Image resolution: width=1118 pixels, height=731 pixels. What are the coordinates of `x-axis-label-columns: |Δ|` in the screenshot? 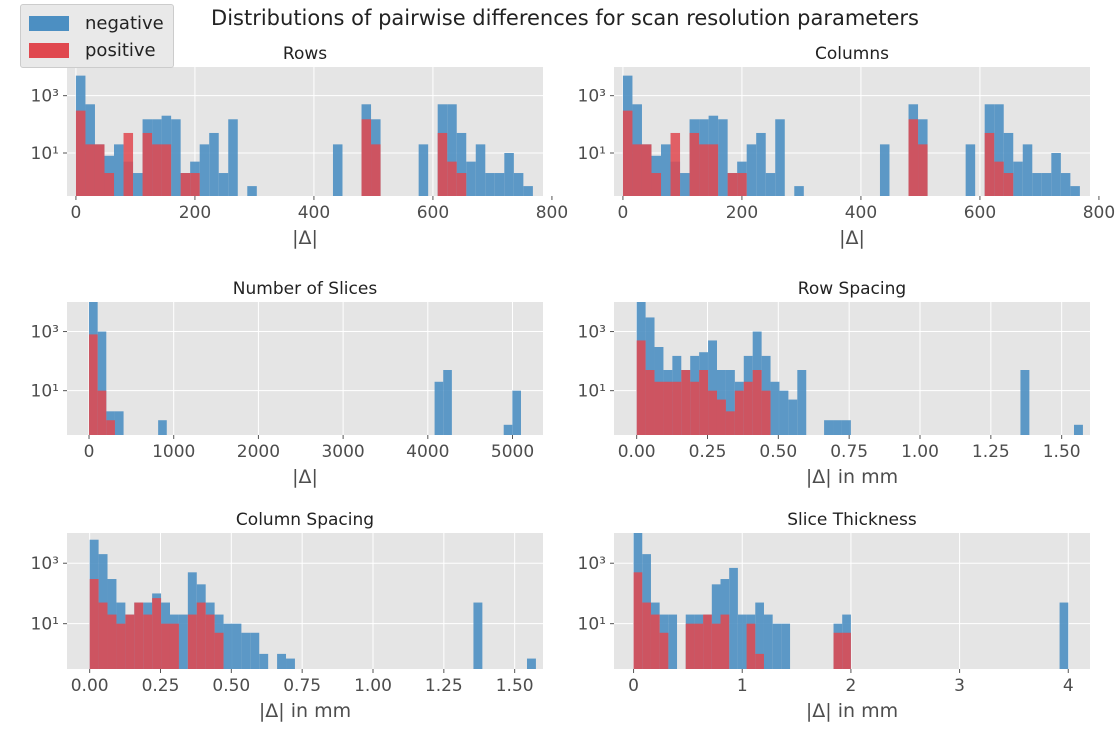 It's located at (852, 238).